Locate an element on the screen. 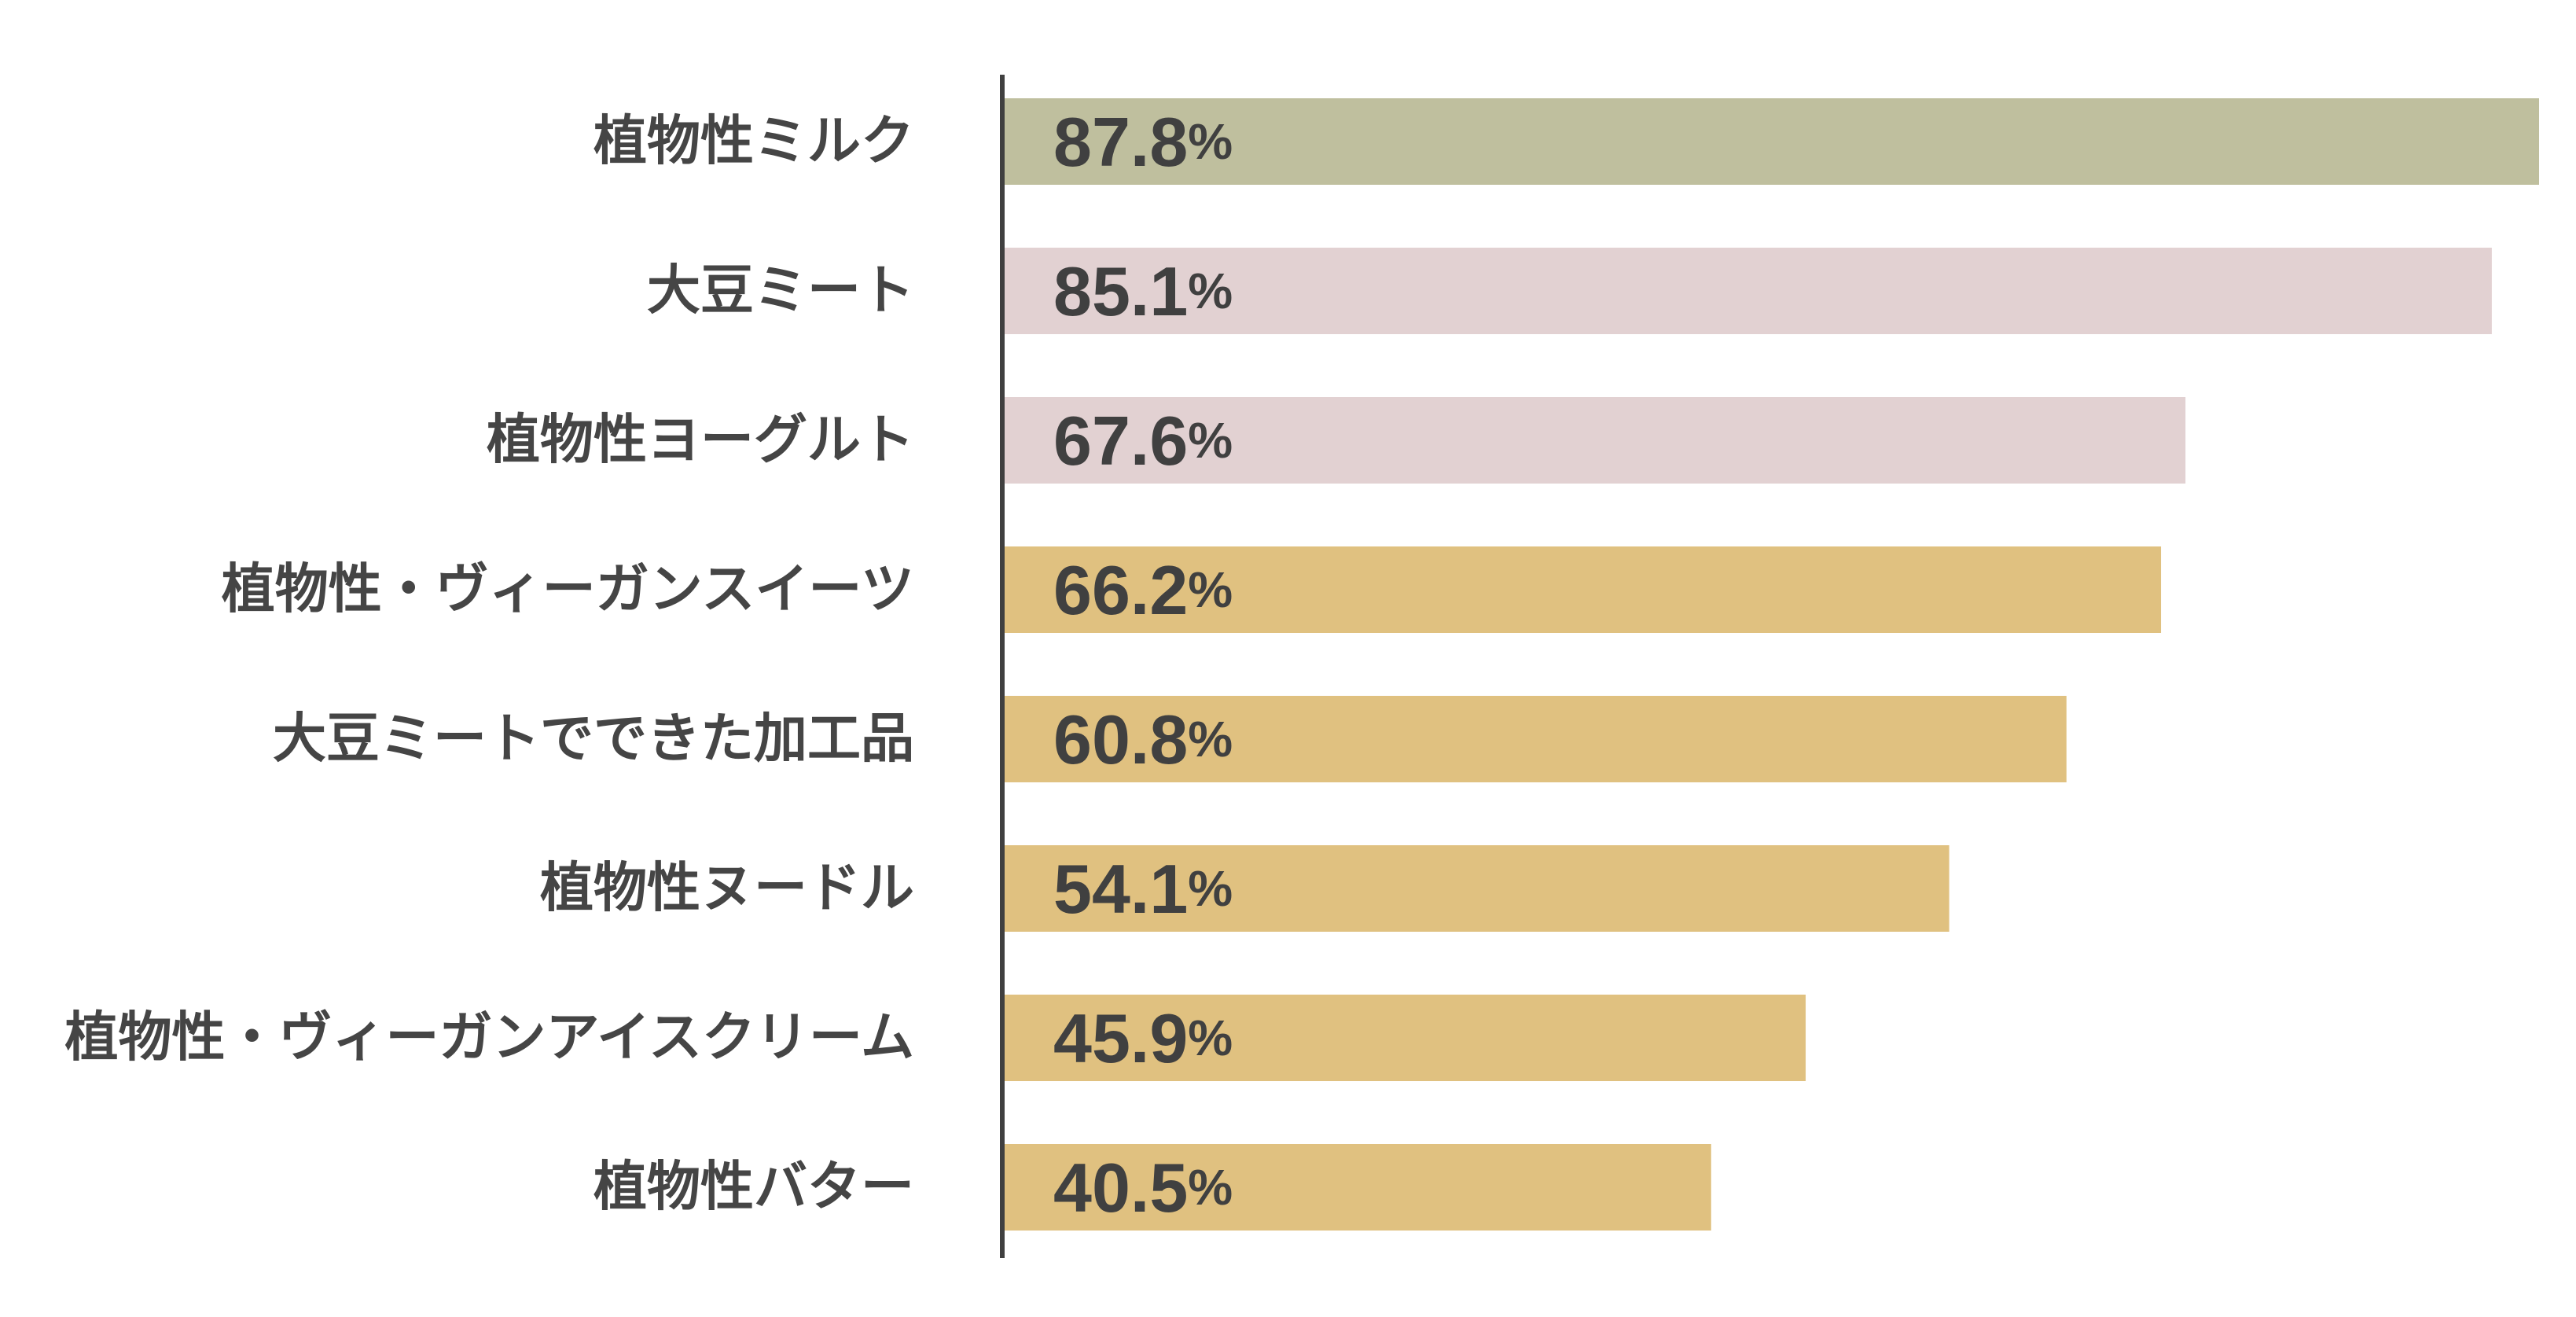  category-label: 植物性・ヴィーガンスイーツ is located at coordinates (568, 590).